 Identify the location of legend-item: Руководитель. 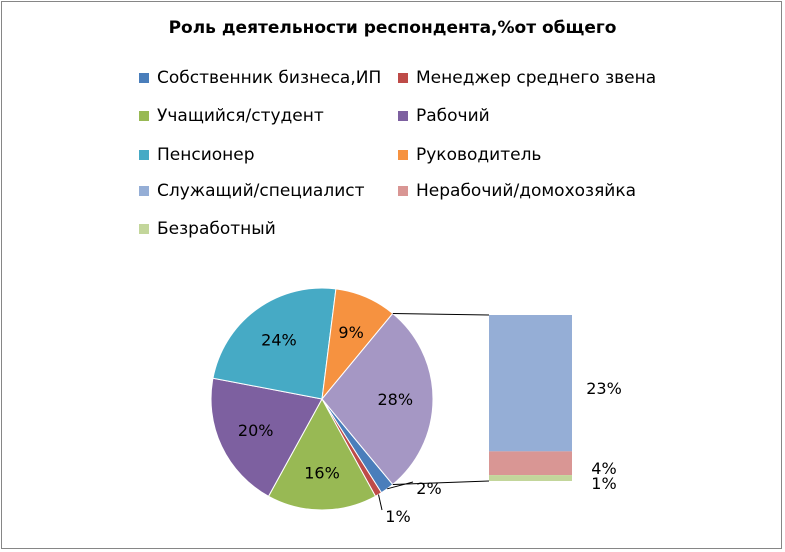
(469, 155).